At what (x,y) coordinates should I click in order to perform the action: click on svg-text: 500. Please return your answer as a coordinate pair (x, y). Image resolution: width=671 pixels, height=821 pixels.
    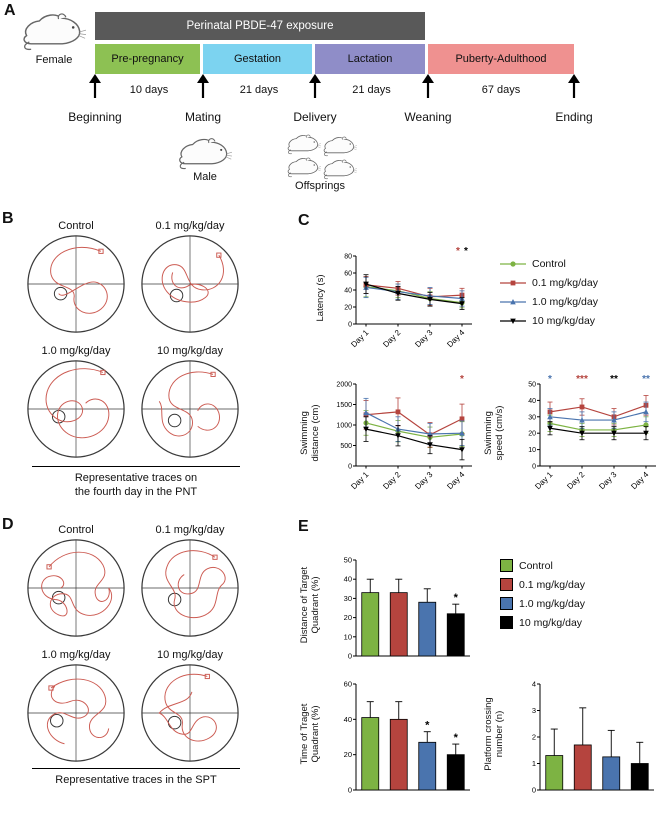
    Looking at the image, I should click on (346, 446).